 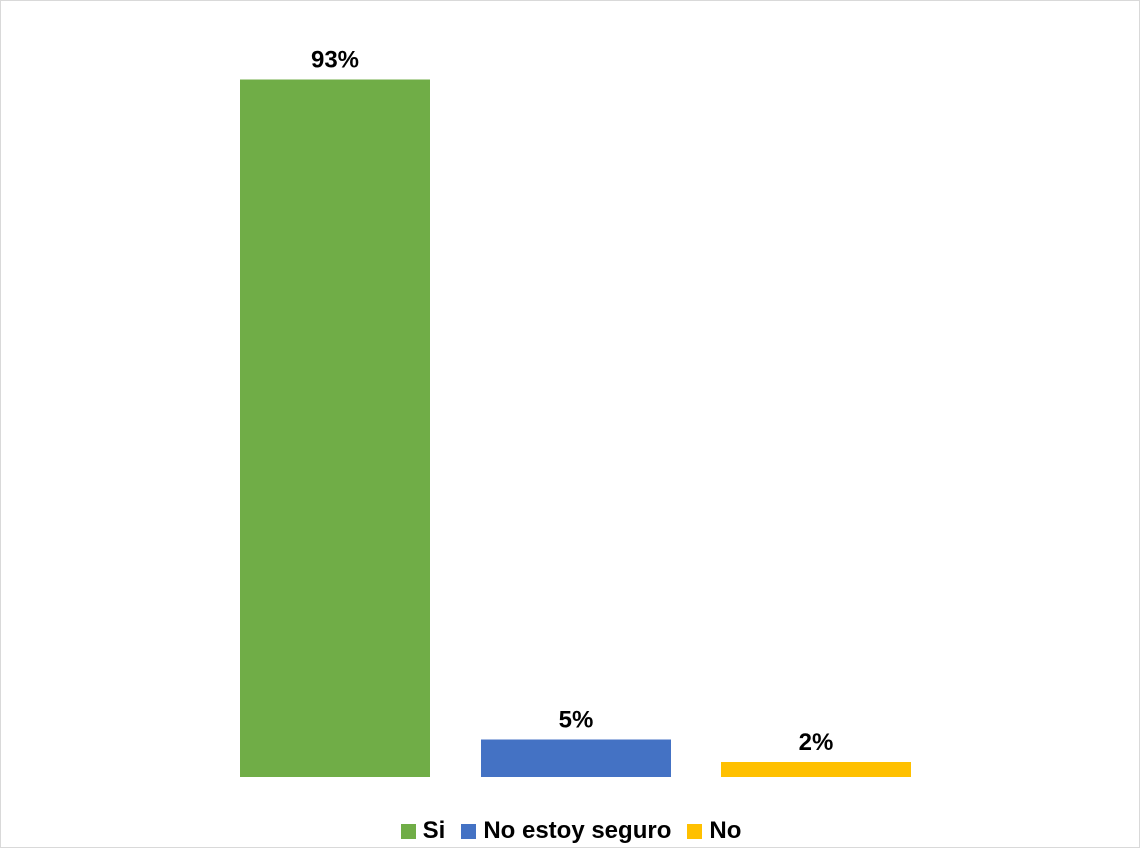 I want to click on legend-item-no-estoy-seguro: No estoy seguro, so click(x=566, y=831).